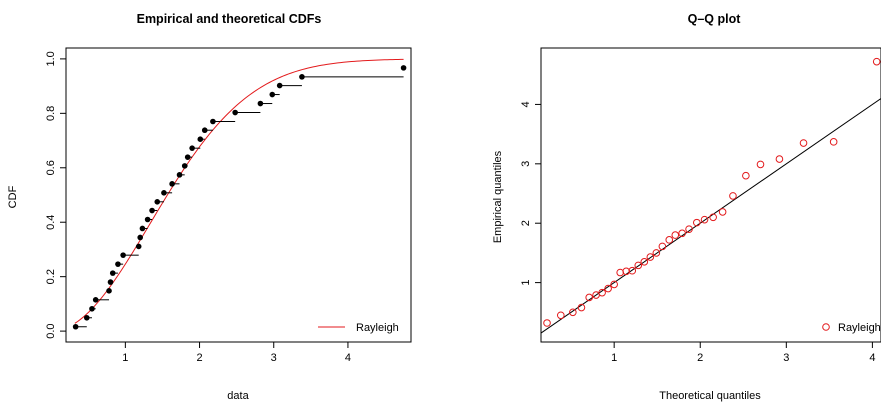 The height and width of the screenshot is (403, 881). Describe the element at coordinates (859, 328) in the screenshot. I see `qq-legend-label: Rayleigh` at that location.